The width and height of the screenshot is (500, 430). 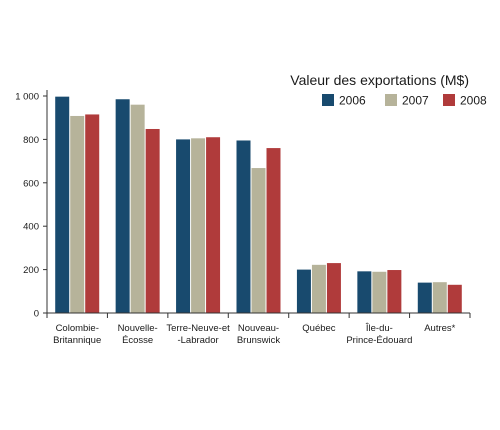 I want to click on y-tick-label: 800, so click(x=31, y=140).